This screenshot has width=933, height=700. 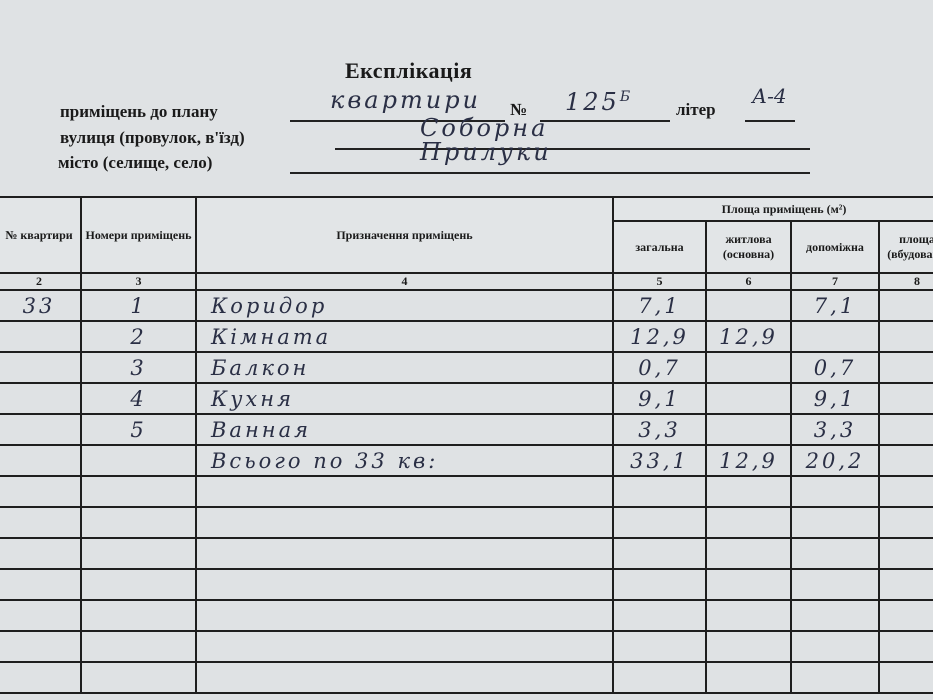 I want to click on number-value: 125Б, so click(x=599, y=102).